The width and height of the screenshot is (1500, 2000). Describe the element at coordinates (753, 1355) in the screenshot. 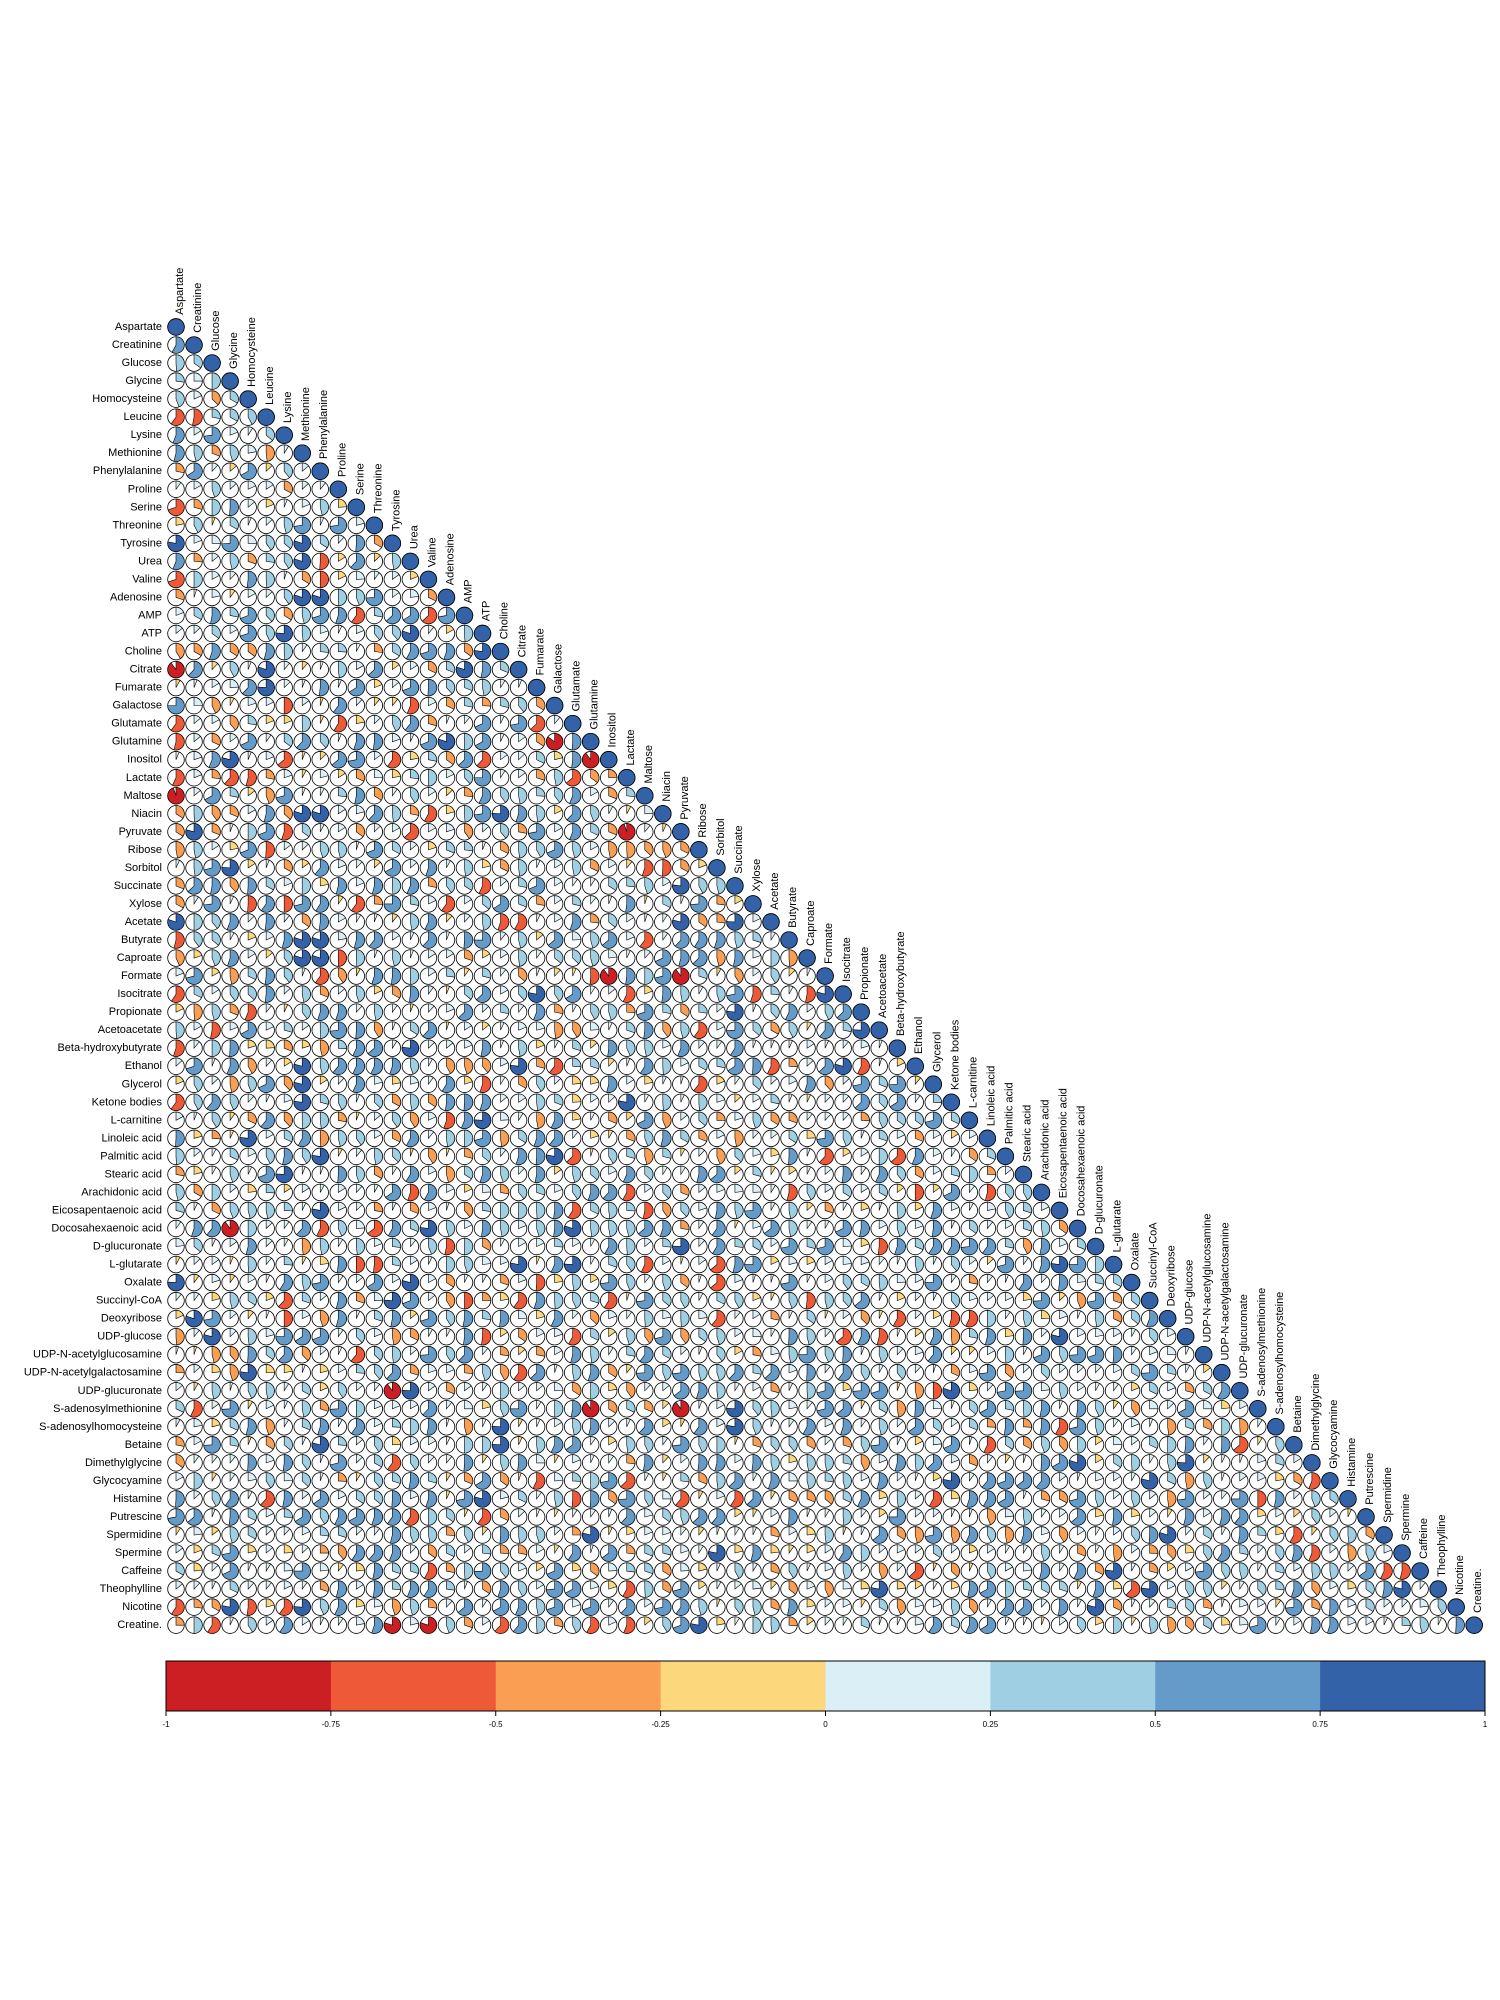

I see `corr-cell-udp-n-acetylglucosamine-xylose` at that location.